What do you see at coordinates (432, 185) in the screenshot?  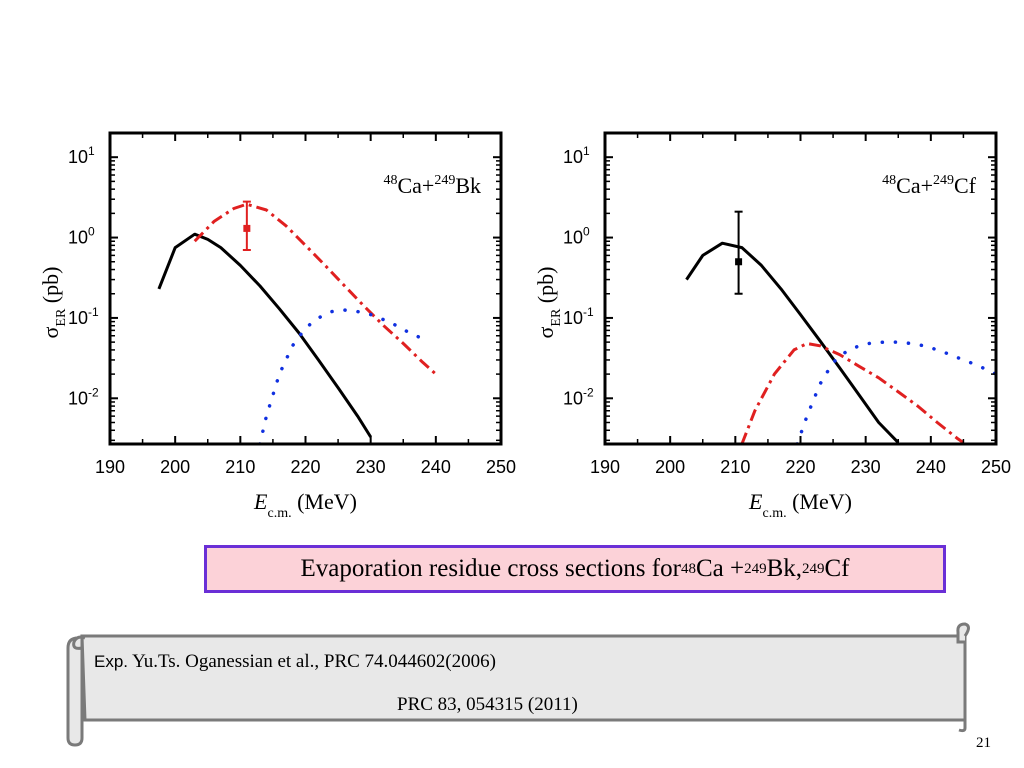 I see `reaction-annotation: 48Ca+249Bk` at bounding box center [432, 185].